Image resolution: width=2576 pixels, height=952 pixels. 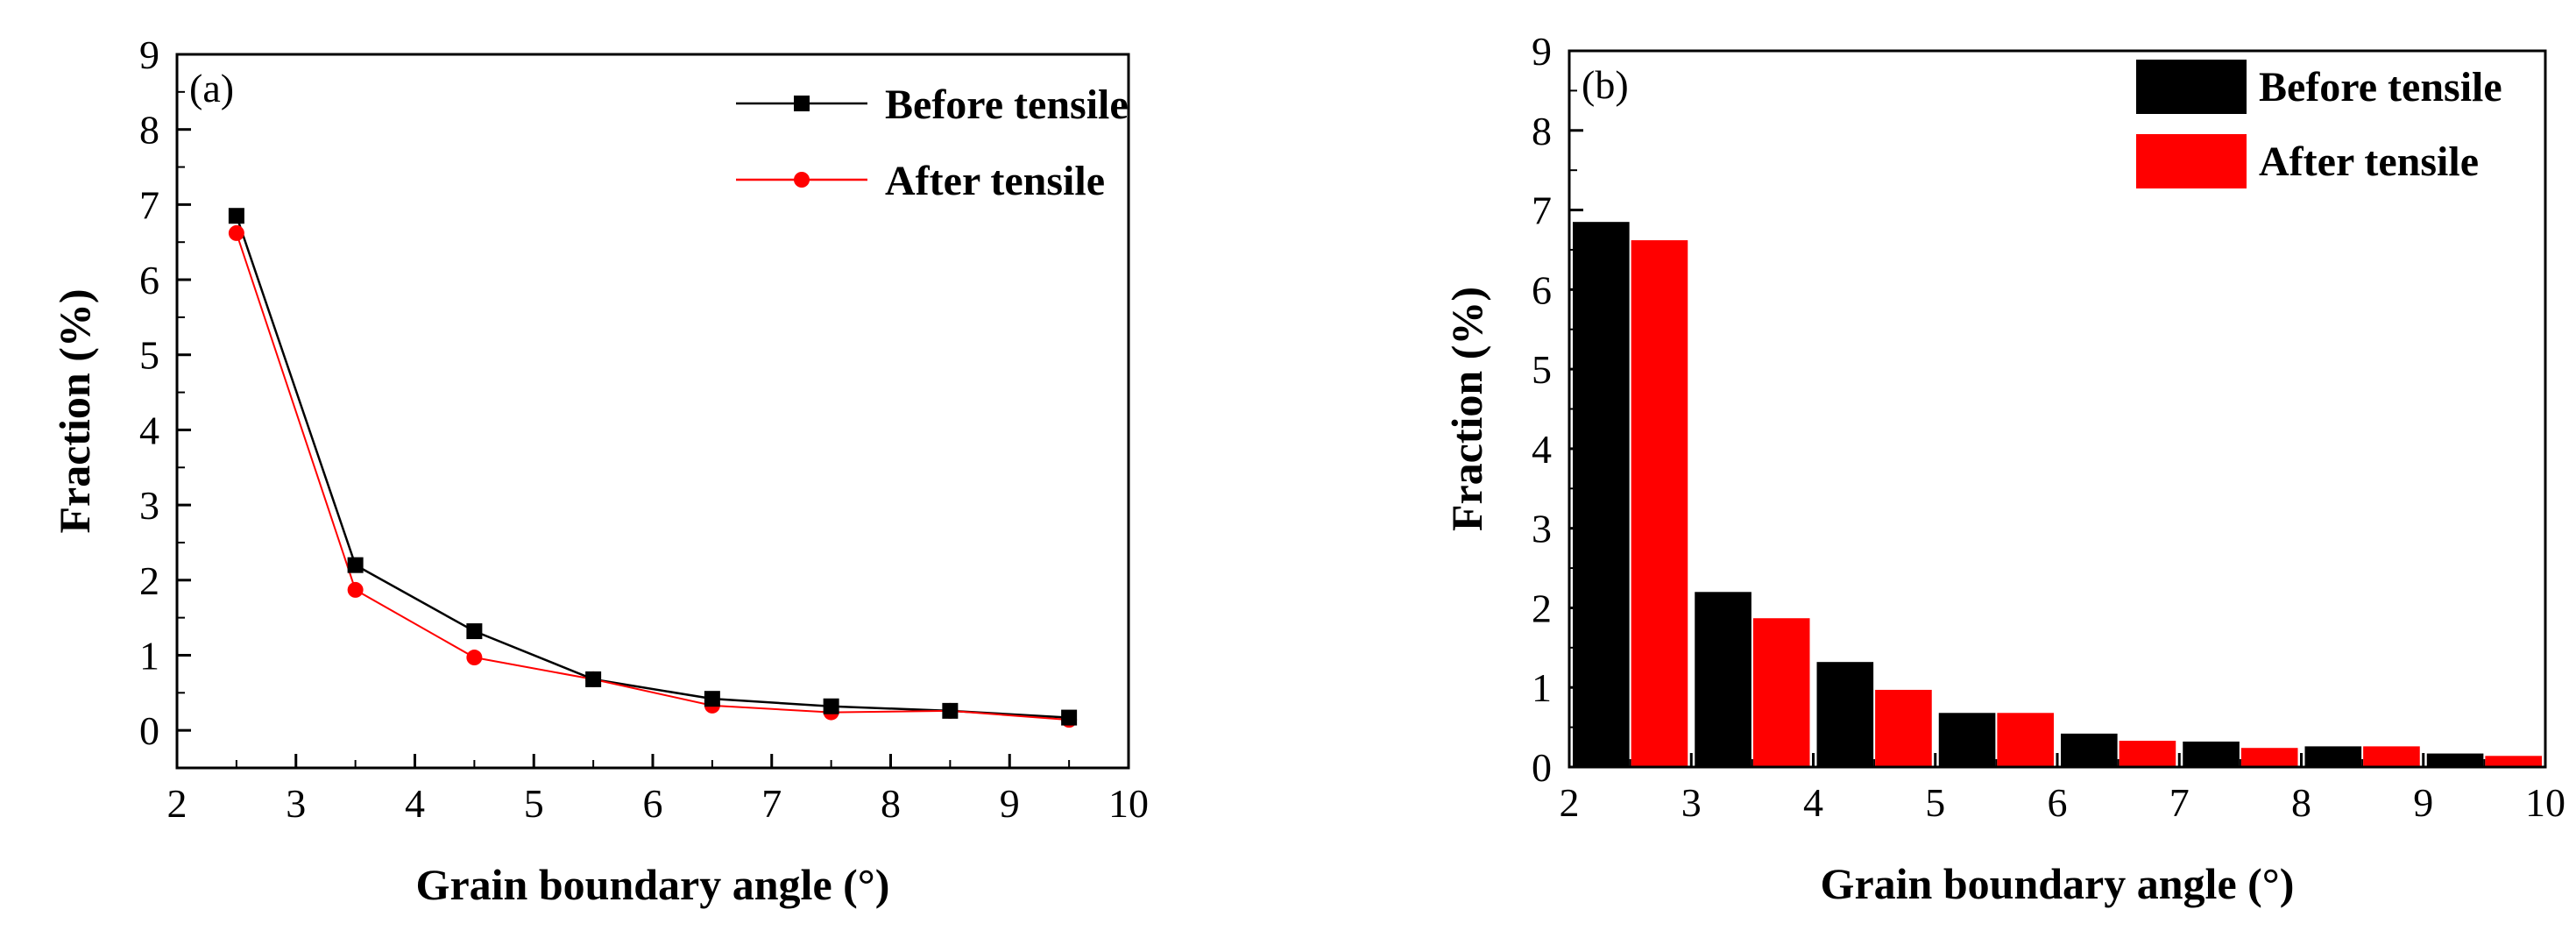 What do you see at coordinates (2301, 802) in the screenshot?
I see `b-x-tick-label: 8` at bounding box center [2301, 802].